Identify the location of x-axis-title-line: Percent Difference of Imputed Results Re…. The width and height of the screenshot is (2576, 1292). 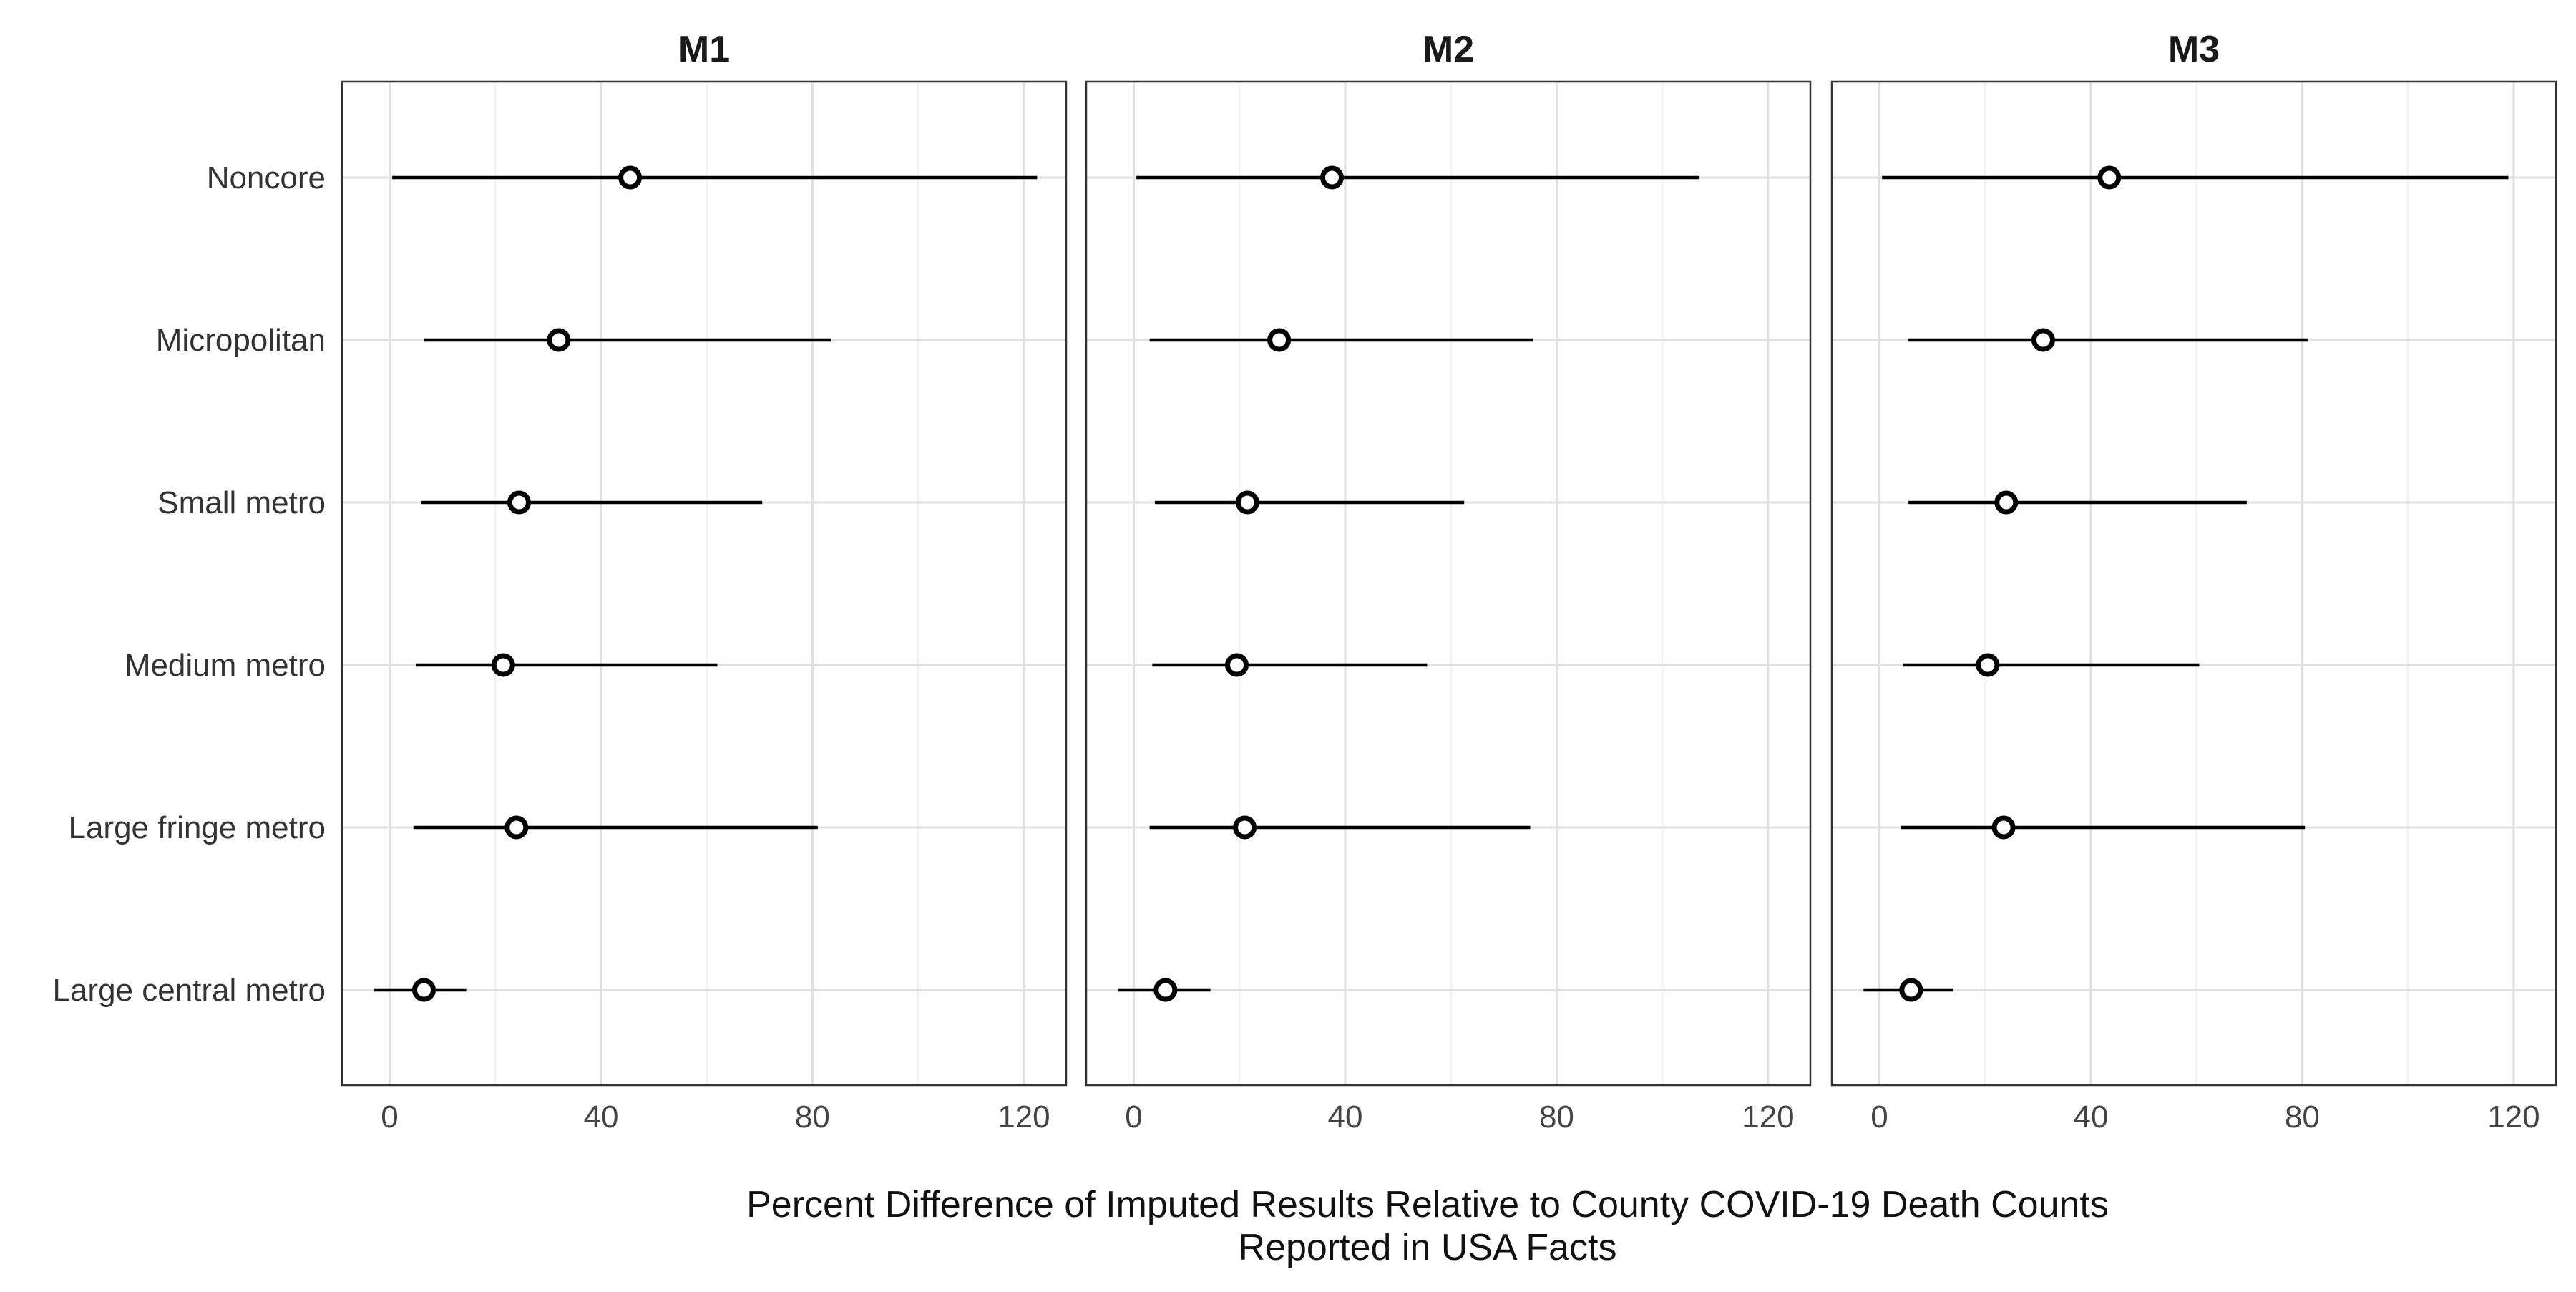
(1427, 1204).